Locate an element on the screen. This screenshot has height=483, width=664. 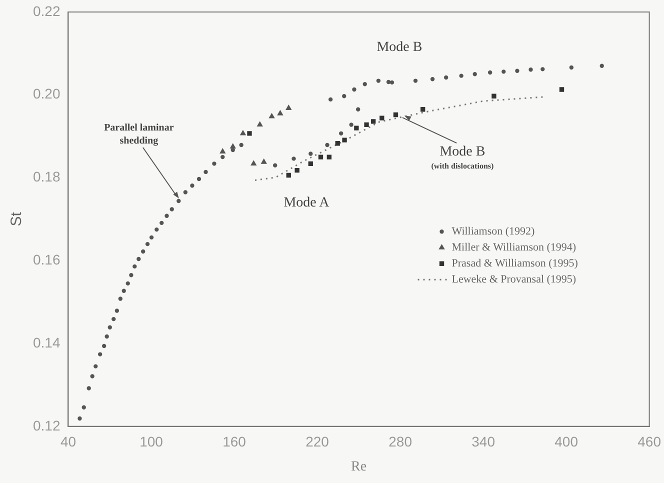
y-axis-title: St is located at coordinates (17, 218).